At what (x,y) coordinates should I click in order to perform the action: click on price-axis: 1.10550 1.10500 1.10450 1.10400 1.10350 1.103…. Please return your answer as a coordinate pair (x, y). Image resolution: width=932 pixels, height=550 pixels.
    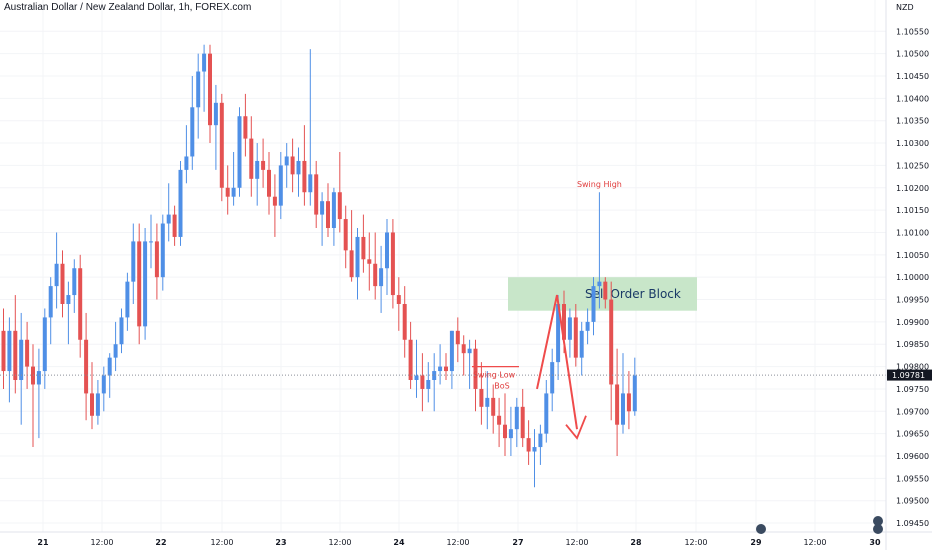
    Looking at the image, I should click on (912, 277).